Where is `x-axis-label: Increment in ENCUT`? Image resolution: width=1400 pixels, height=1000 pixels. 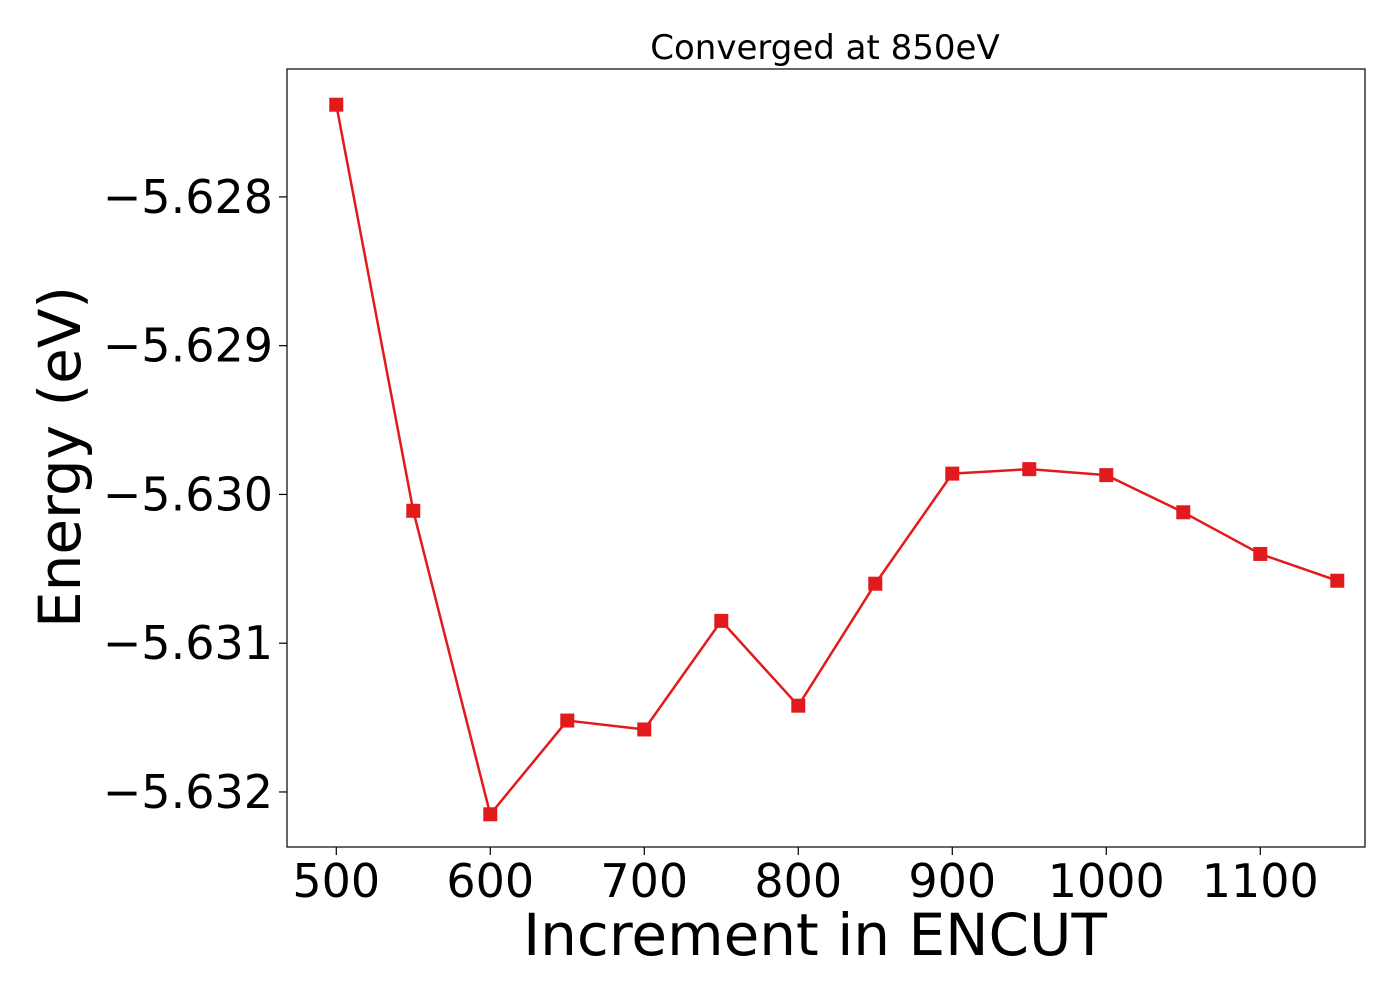
x-axis-label: Increment in ENCUT is located at coordinates (815, 935).